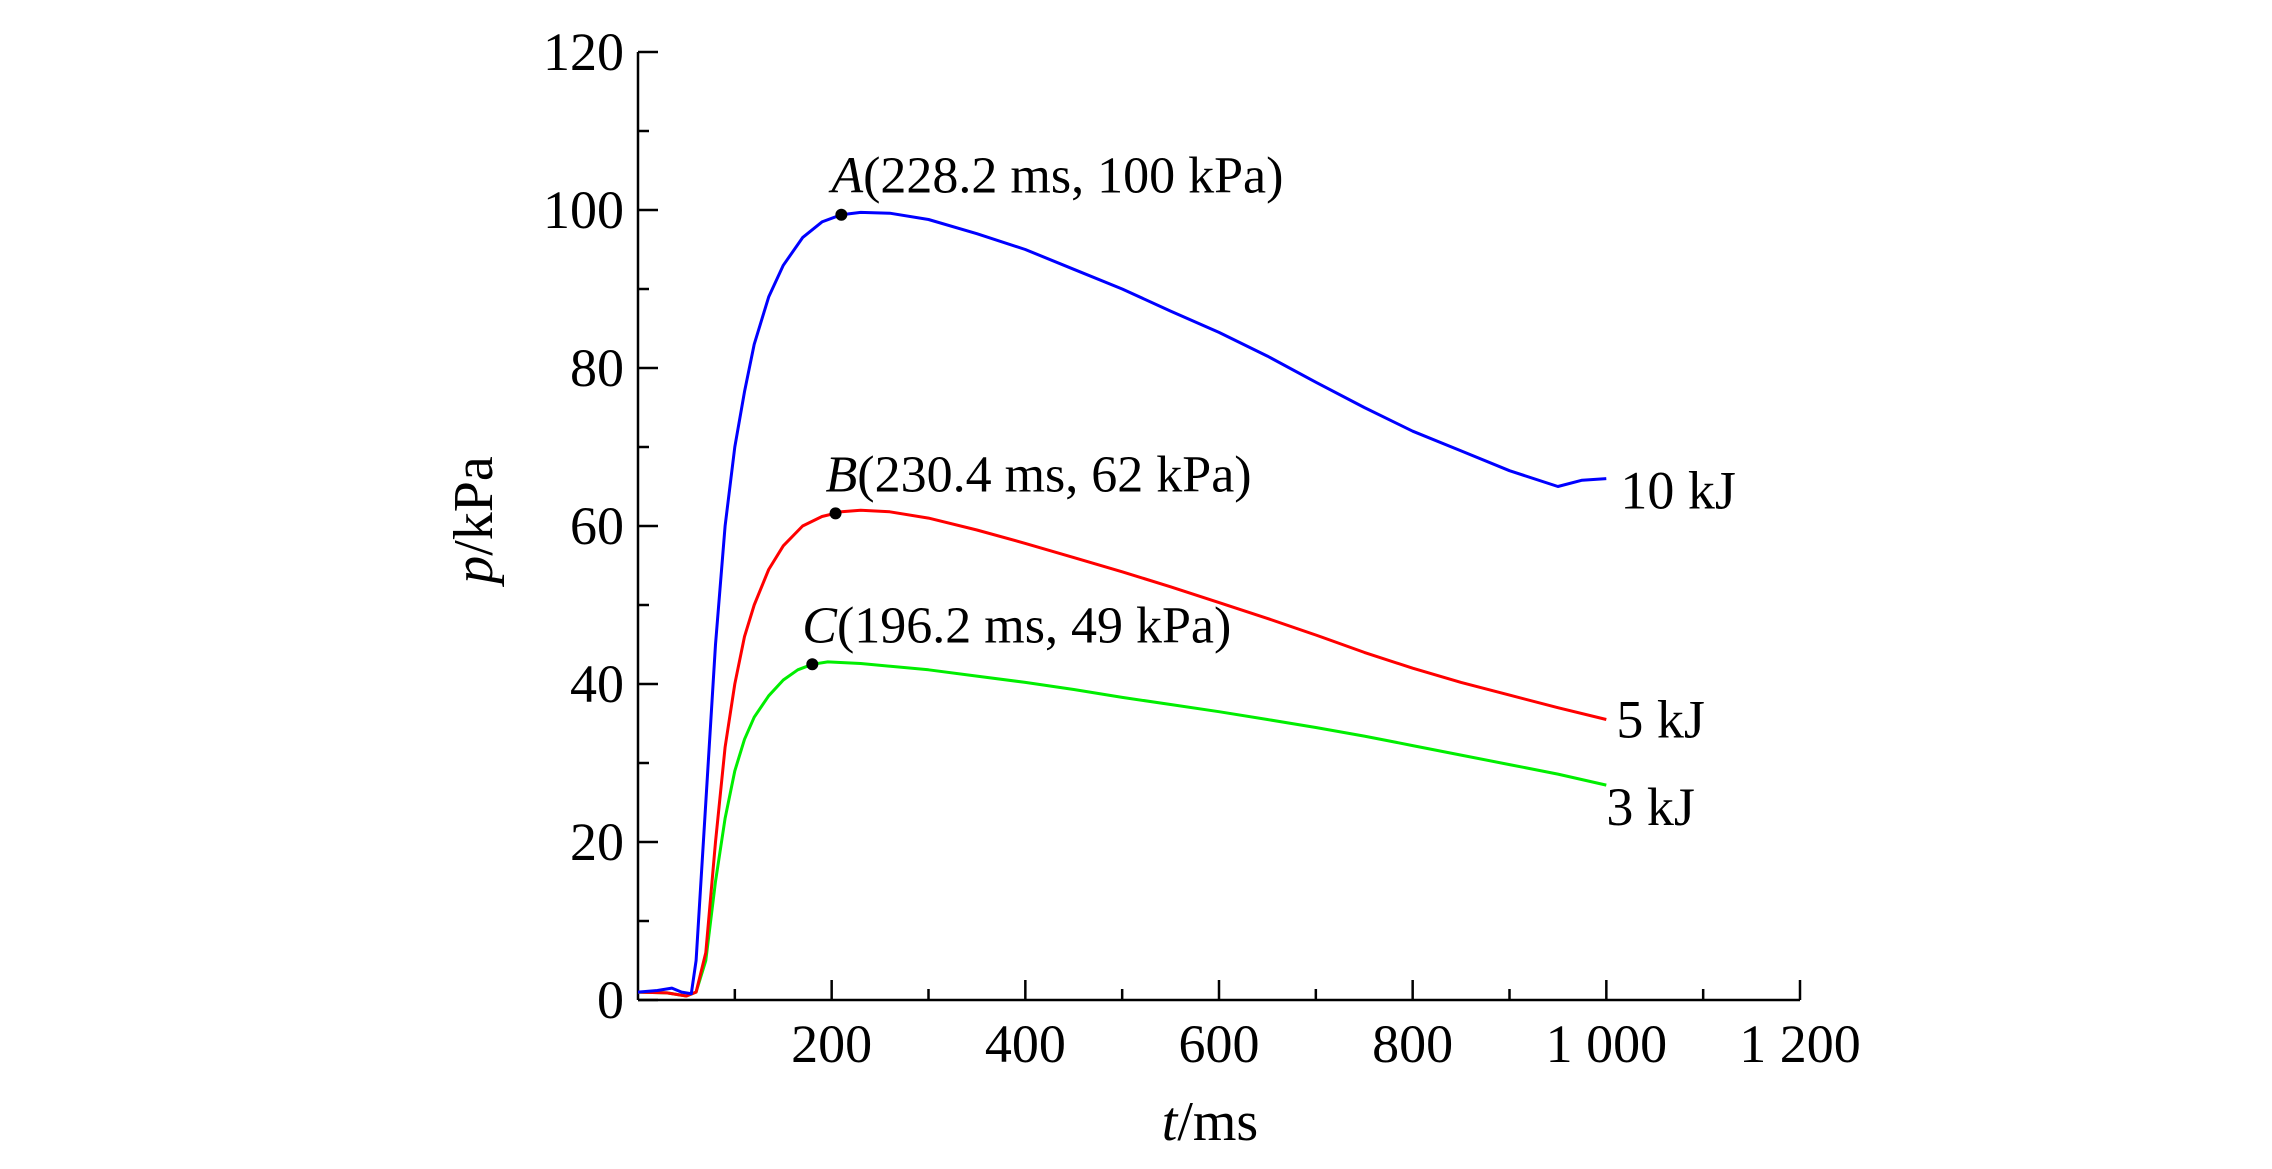  What do you see at coordinates (831, 1044) in the screenshot?
I see `x-tick-label: 200` at bounding box center [831, 1044].